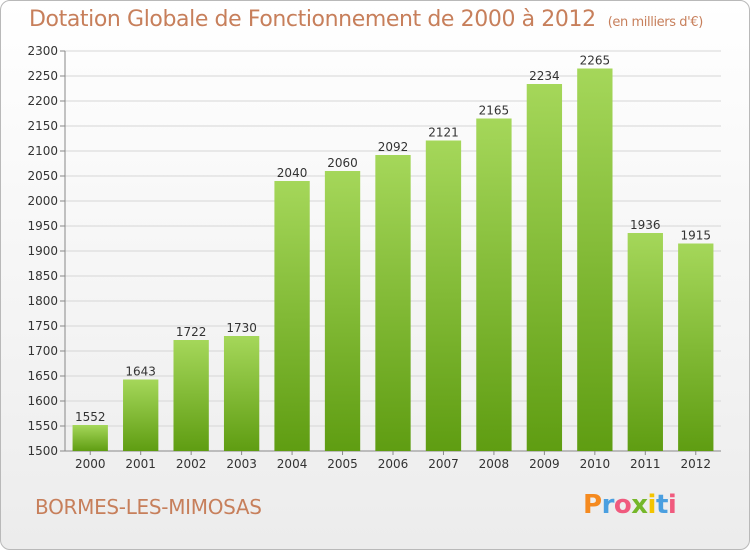 The height and width of the screenshot is (550, 750). What do you see at coordinates (191, 464) in the screenshot?
I see `x-tick-label: 2002` at bounding box center [191, 464].